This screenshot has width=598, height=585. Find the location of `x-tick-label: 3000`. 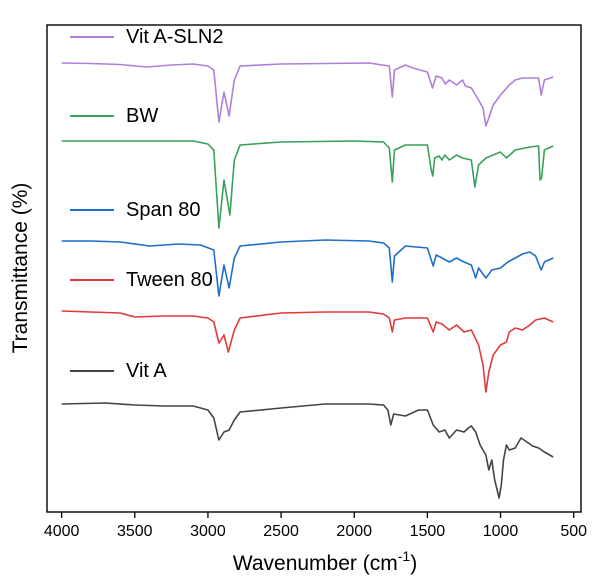

x-tick-label: 3000 is located at coordinates (208, 531).